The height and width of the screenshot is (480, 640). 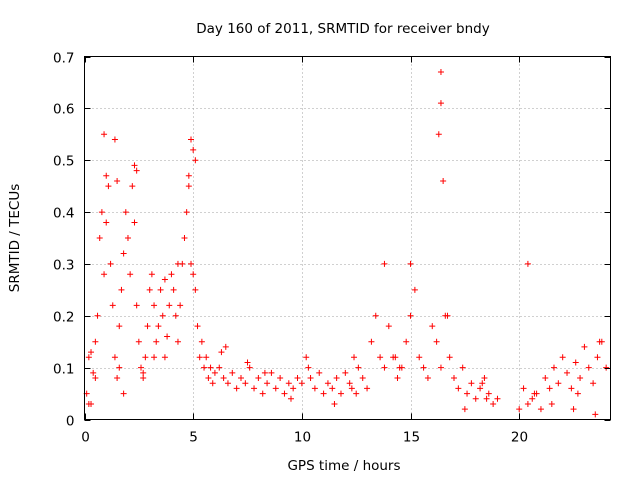 What do you see at coordinates (70, 422) in the screenshot?
I see `y-tick-label: 0` at bounding box center [70, 422].